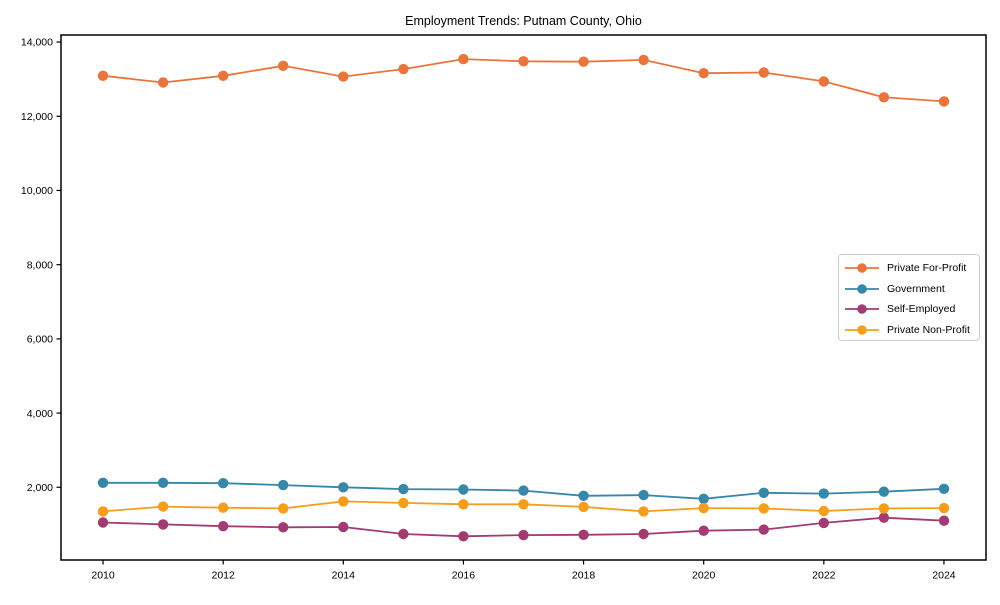 Image resolution: width=1000 pixels, height=605 pixels. I want to click on y-tick-label: 10,000, so click(37, 191).